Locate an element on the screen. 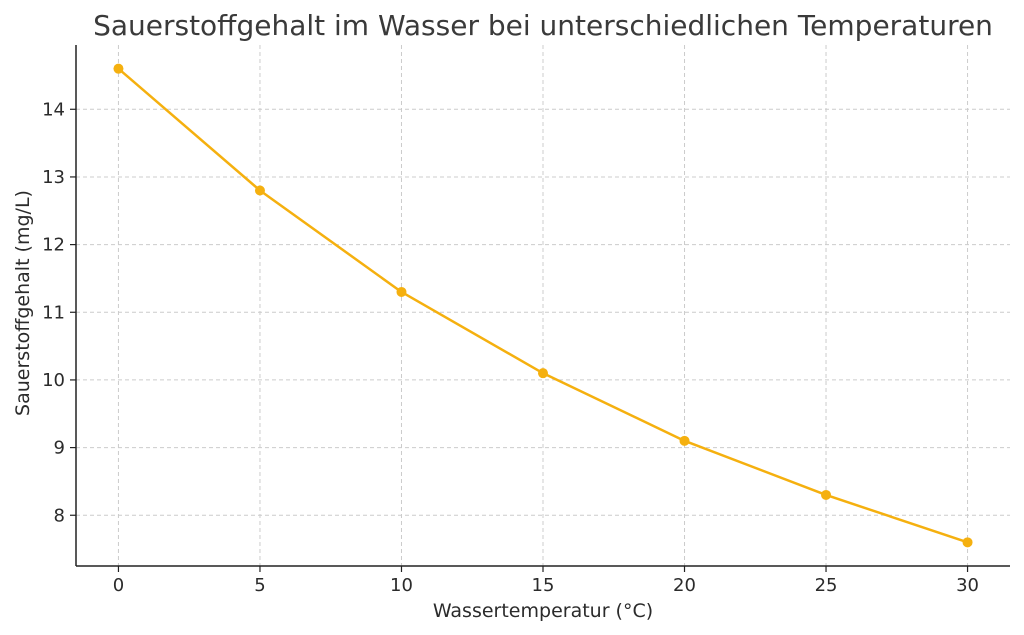 The height and width of the screenshot is (635, 1024). y-tick-label-0: 8 is located at coordinates (59, 515).